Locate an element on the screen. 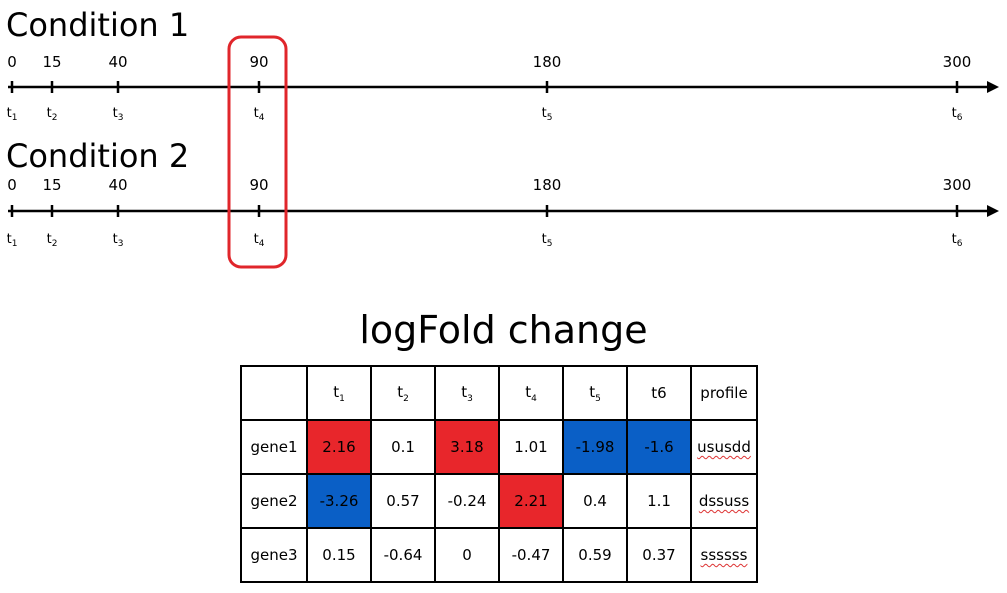 This screenshot has height=593, width=1007. column-header: t1 is located at coordinates (339, 393).